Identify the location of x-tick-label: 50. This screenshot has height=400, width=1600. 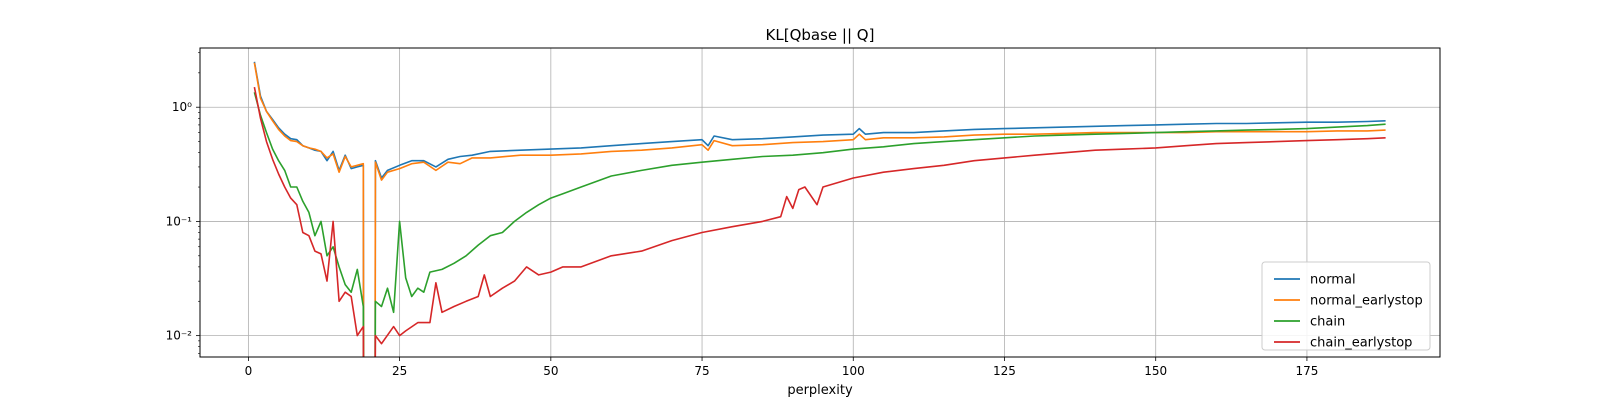
(550, 371).